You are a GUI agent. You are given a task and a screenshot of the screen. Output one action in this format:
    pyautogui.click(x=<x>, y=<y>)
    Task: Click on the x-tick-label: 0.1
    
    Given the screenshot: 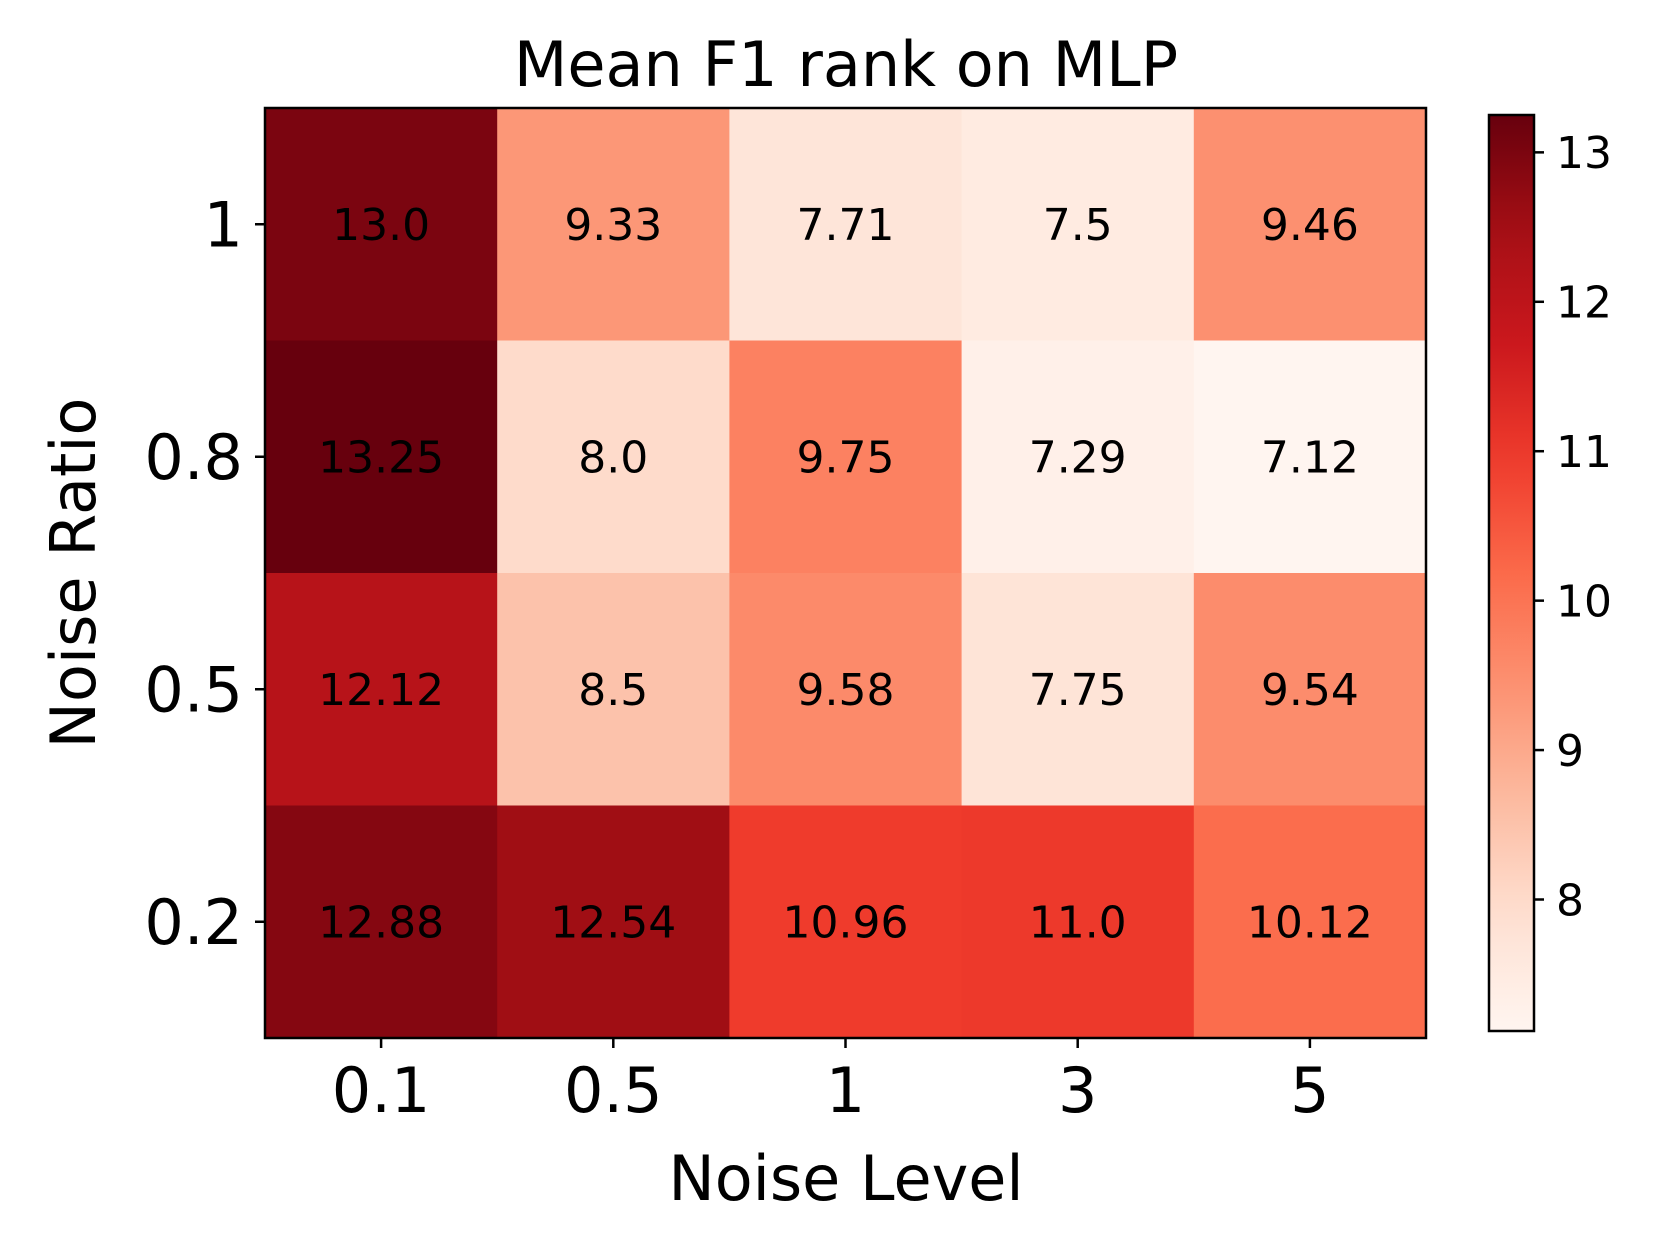 What is the action you would take?
    pyautogui.click(x=381, y=1090)
    